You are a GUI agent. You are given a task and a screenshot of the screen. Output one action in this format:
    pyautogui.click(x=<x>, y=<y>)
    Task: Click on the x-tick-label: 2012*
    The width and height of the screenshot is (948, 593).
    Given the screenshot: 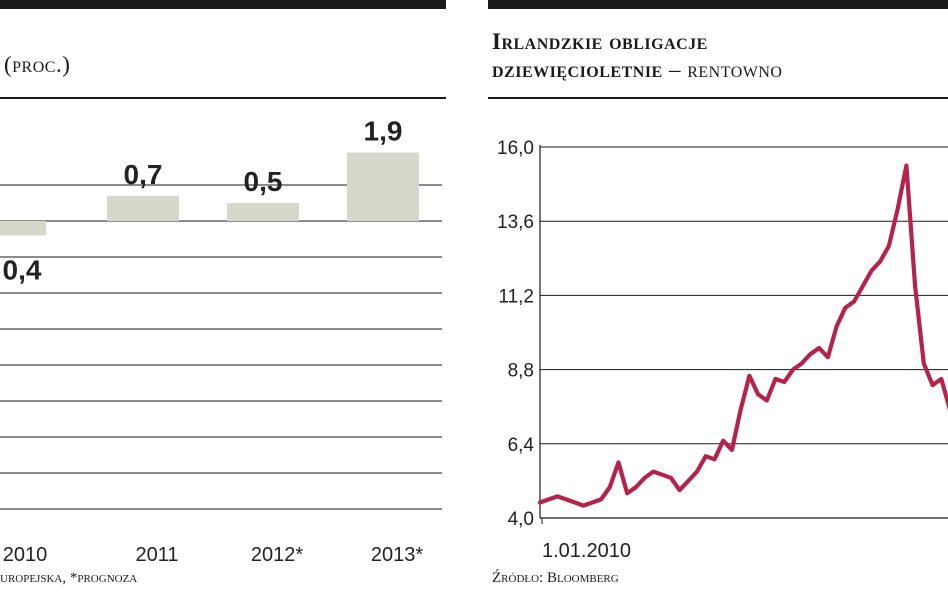 What is the action you would take?
    pyautogui.click(x=277, y=555)
    